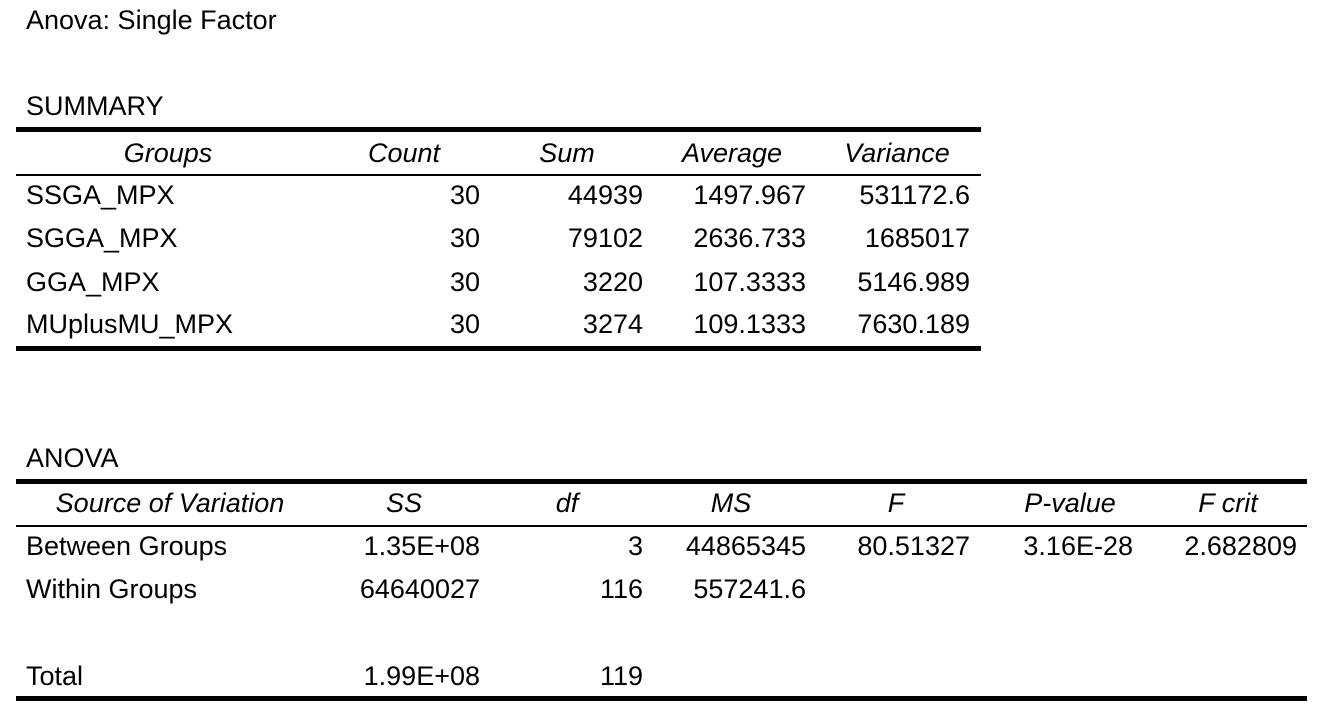  What do you see at coordinates (95, 106) in the screenshot?
I see `summary-label: SUMMARY` at bounding box center [95, 106].